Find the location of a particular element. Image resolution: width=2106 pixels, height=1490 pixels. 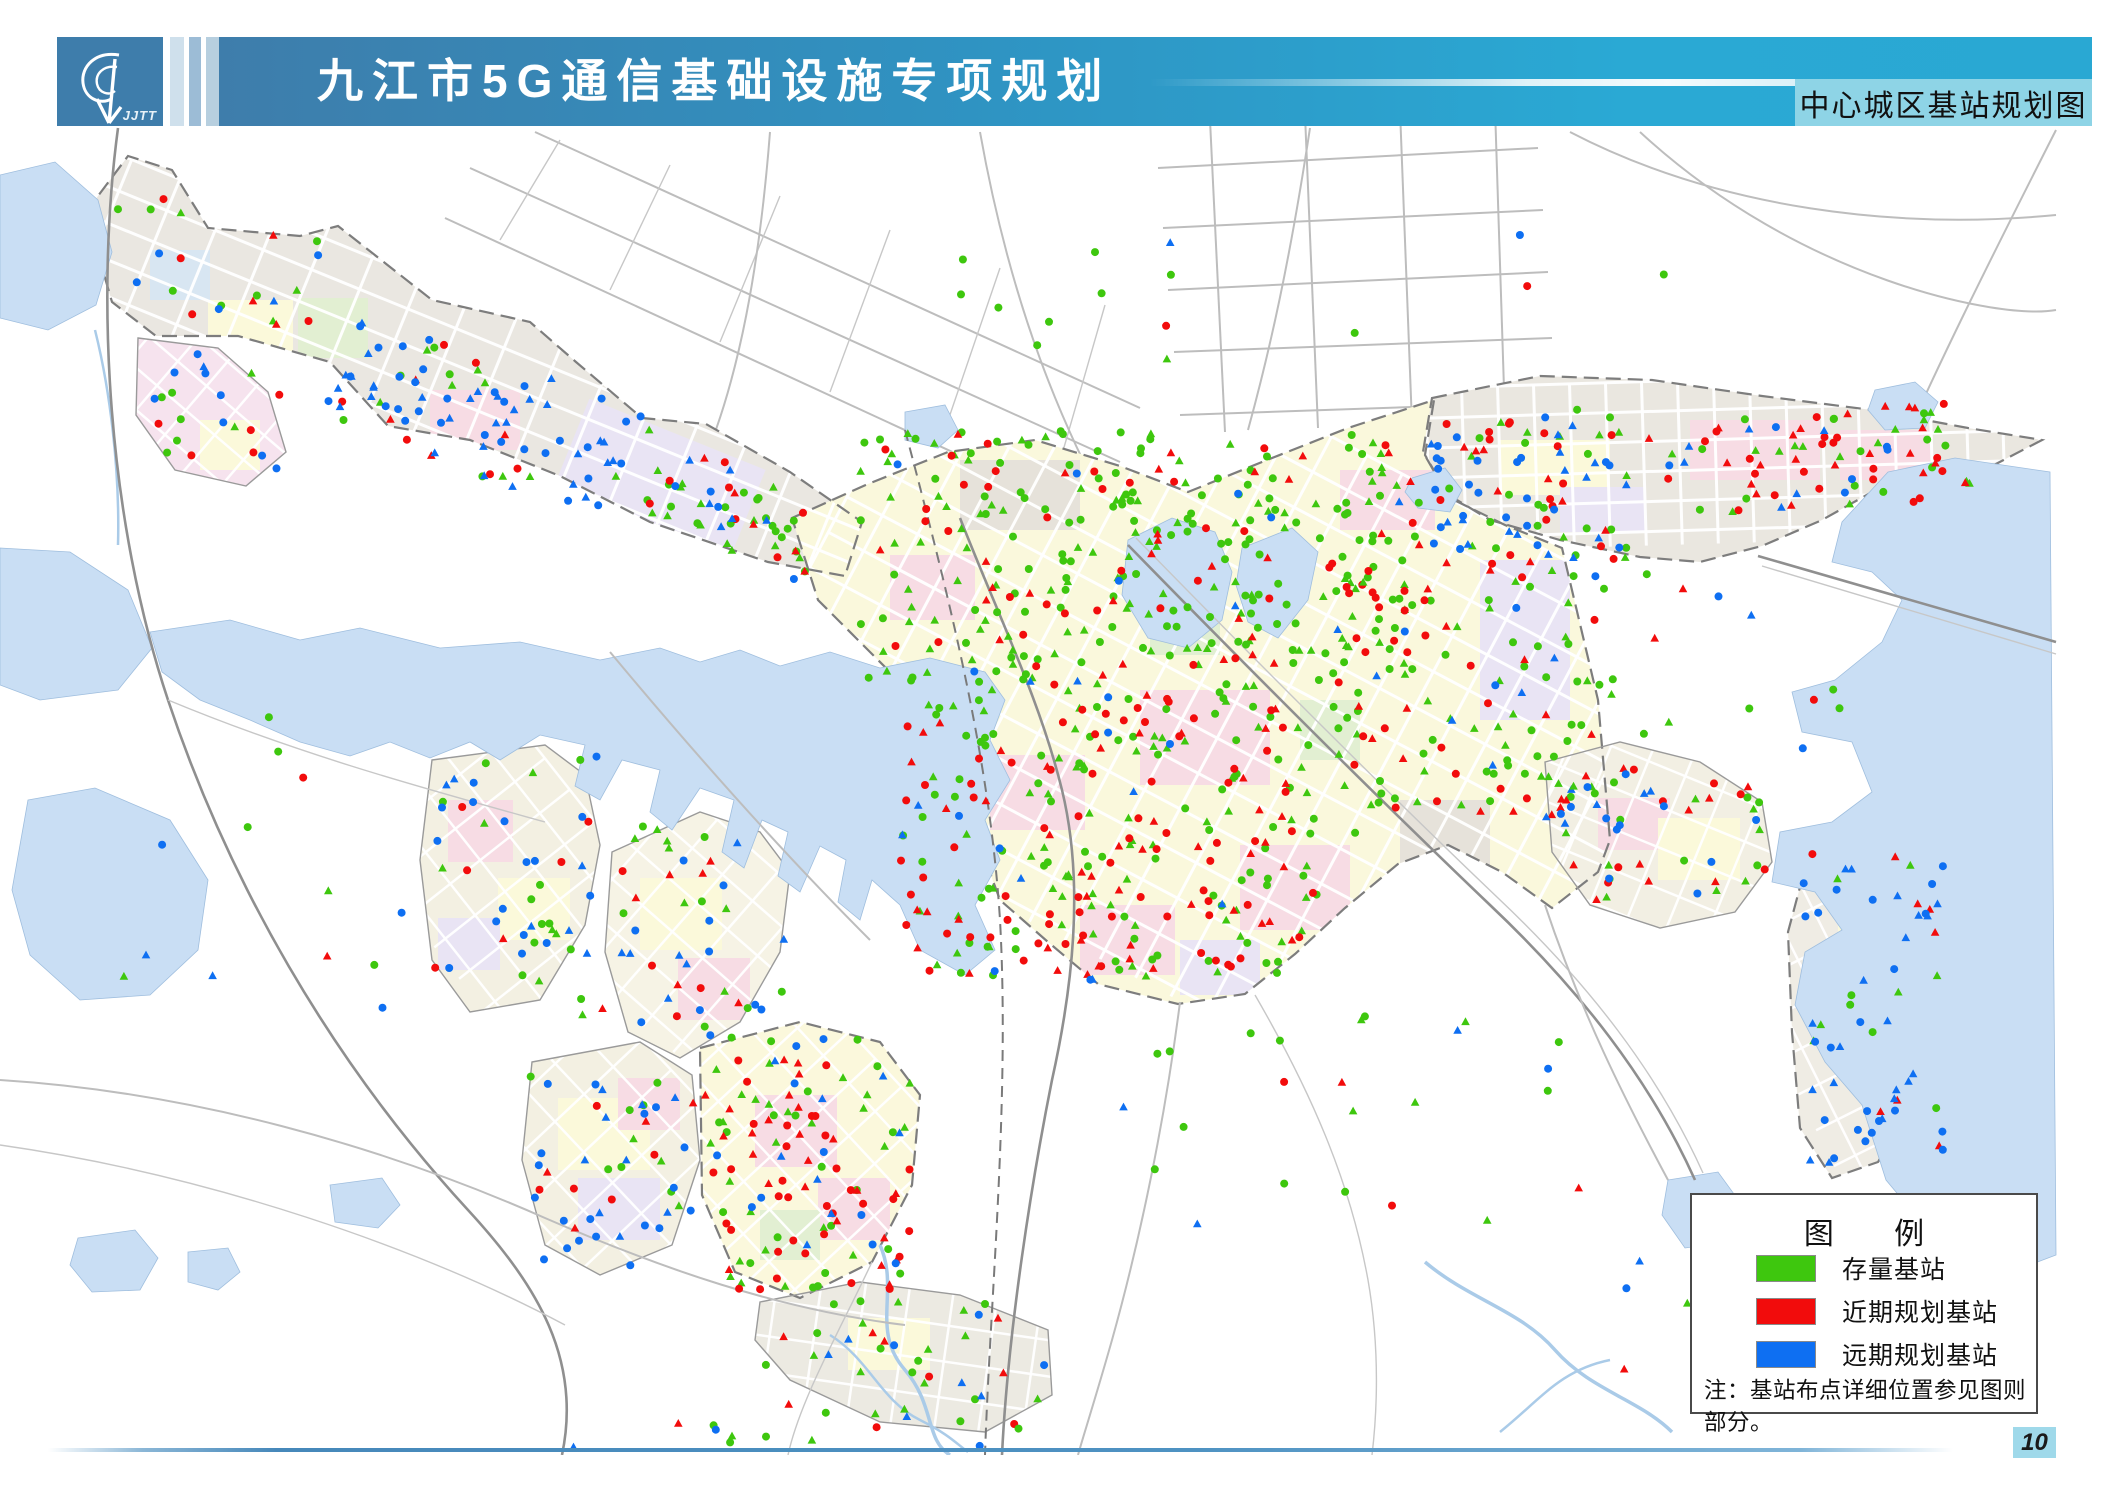

legend-item-near-term: 近期规划基站 is located at coordinates (1877, 1311).